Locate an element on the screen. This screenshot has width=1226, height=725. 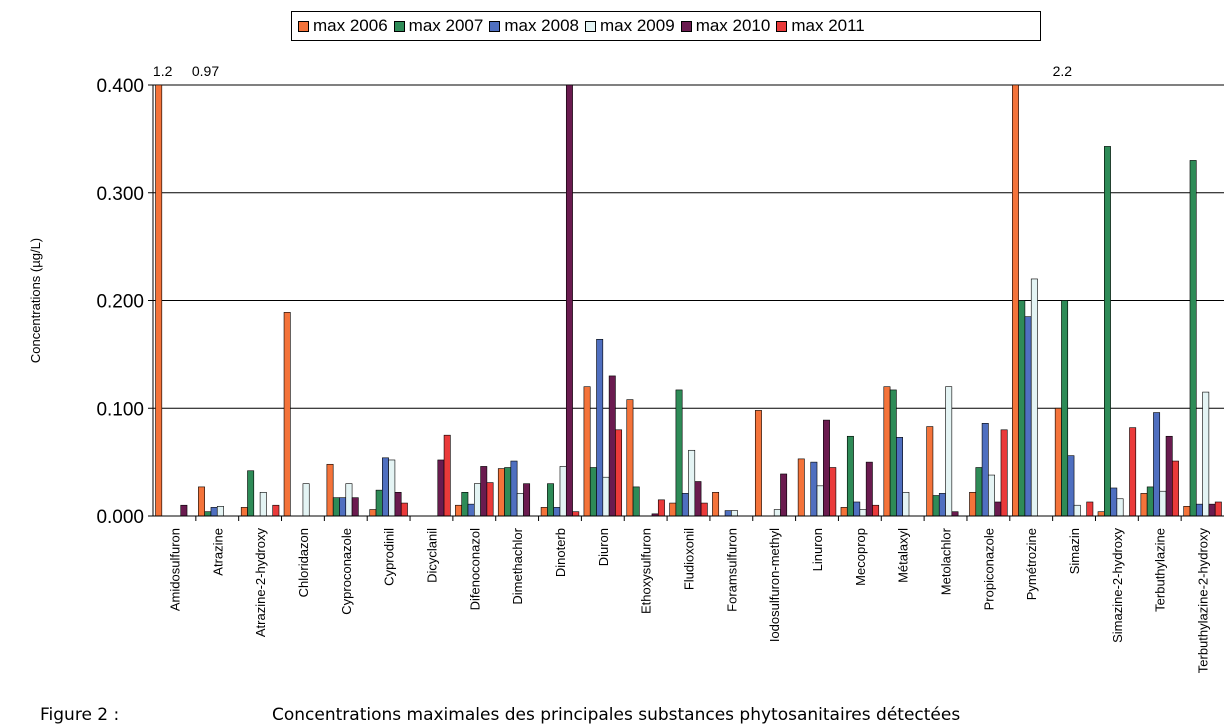
legend-label: max 2007 is located at coordinates (446, 25).